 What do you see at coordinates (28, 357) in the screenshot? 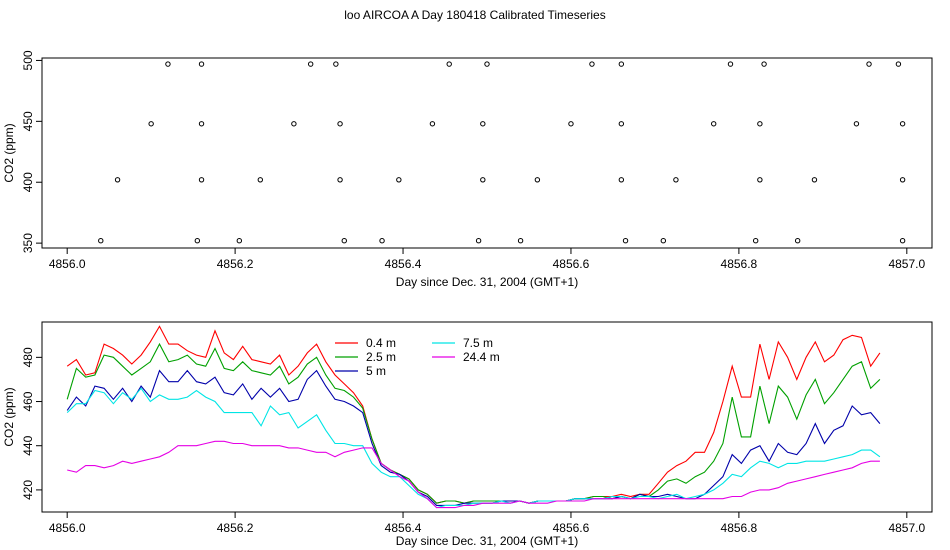
I see `bottom-y-tick-label: 480` at bounding box center [28, 357].